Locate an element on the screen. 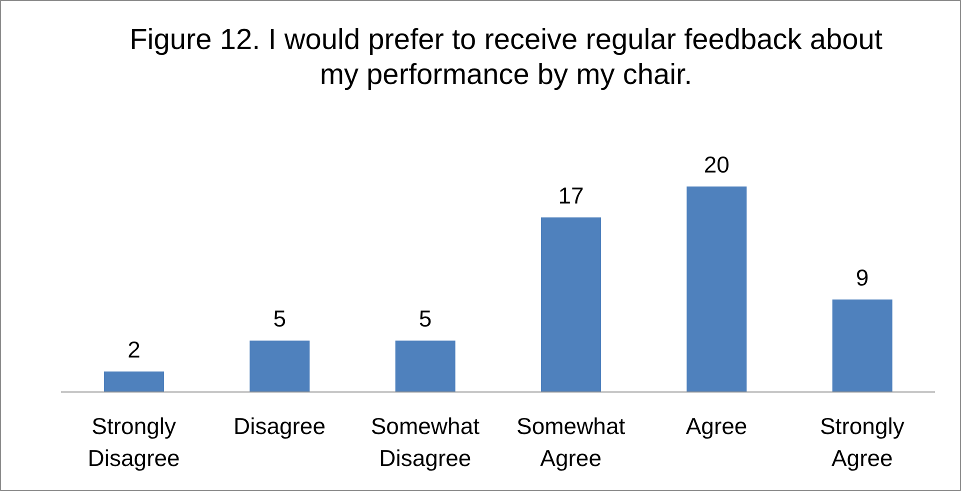  x-tick-label: Somewhat Agree is located at coordinates (571, 442).